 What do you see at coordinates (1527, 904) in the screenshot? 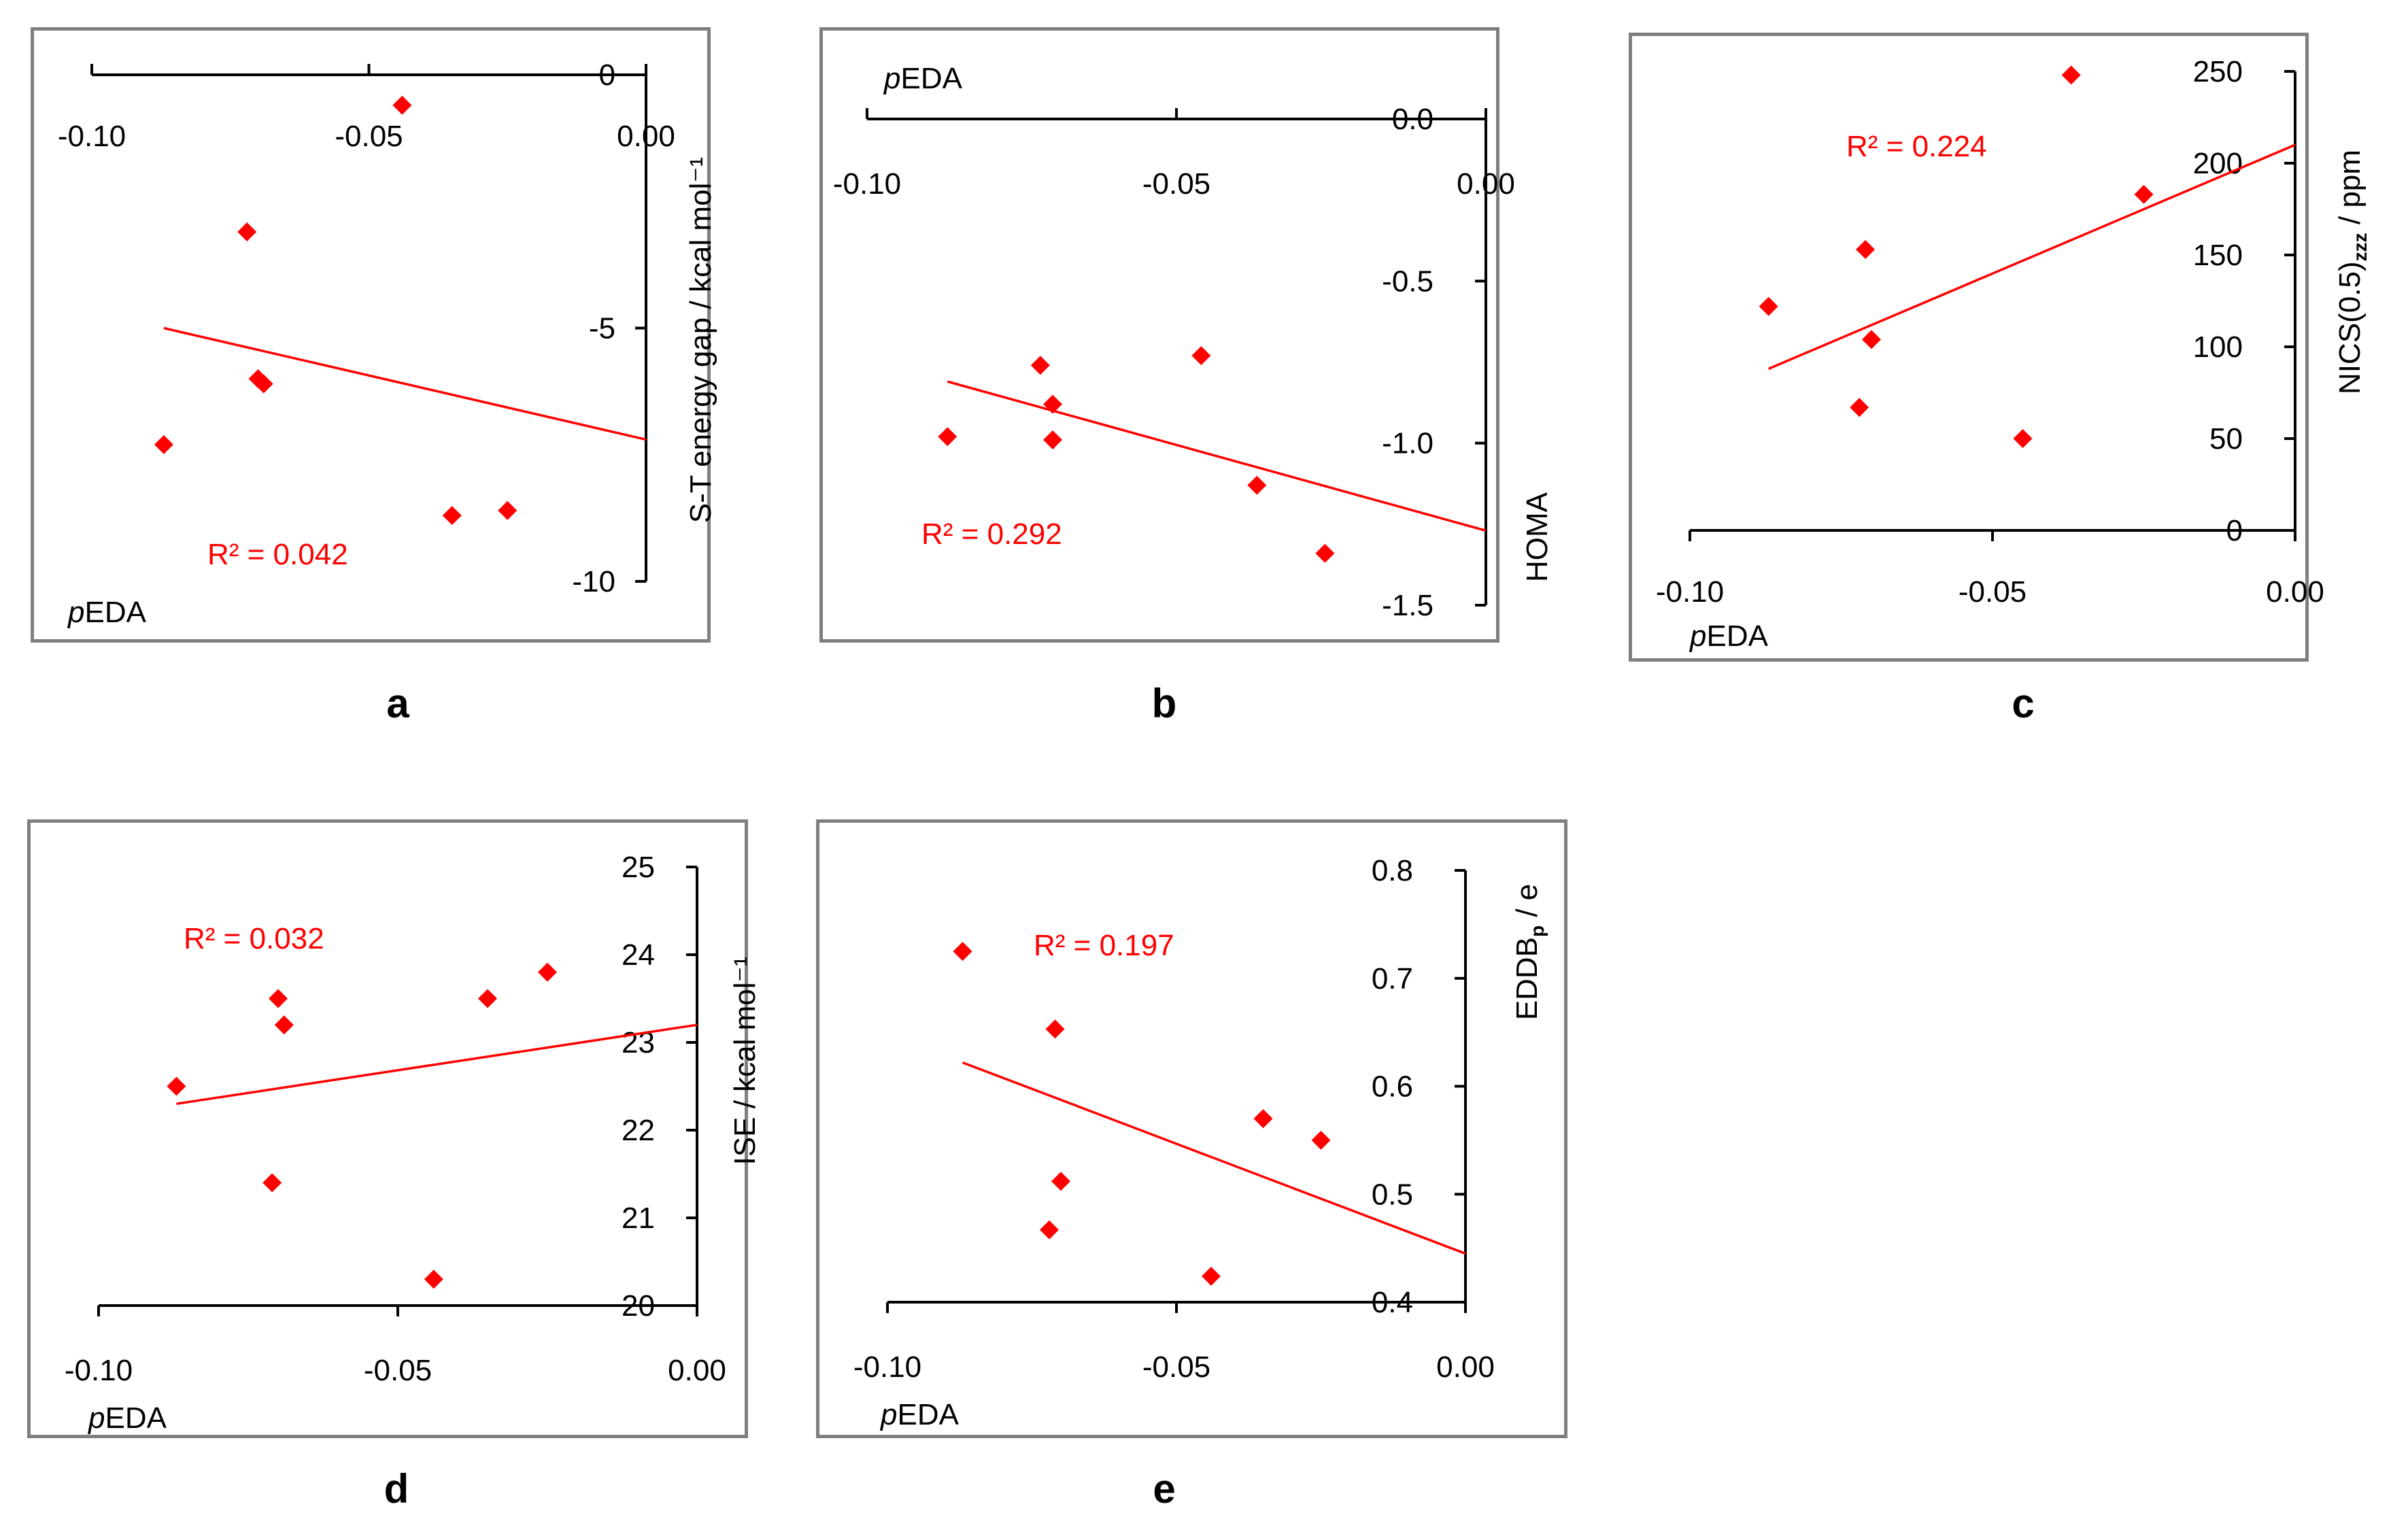
I see `y-axis-title-unit: / e` at bounding box center [1527, 904].